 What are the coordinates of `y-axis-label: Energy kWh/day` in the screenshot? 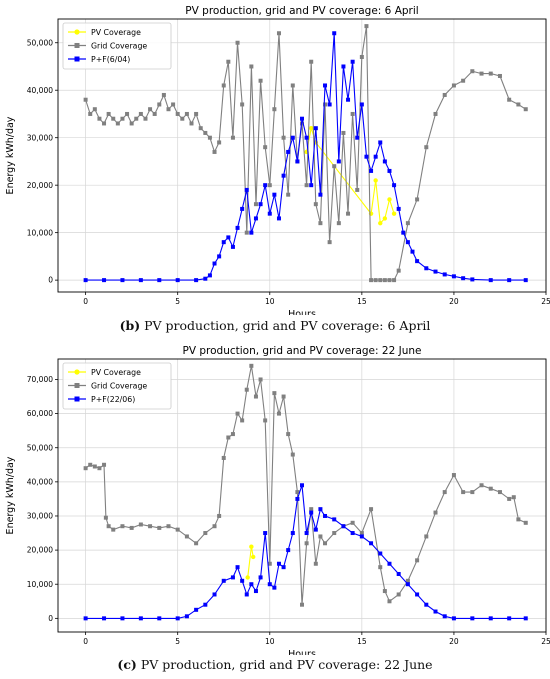 It's located at (10, 155).